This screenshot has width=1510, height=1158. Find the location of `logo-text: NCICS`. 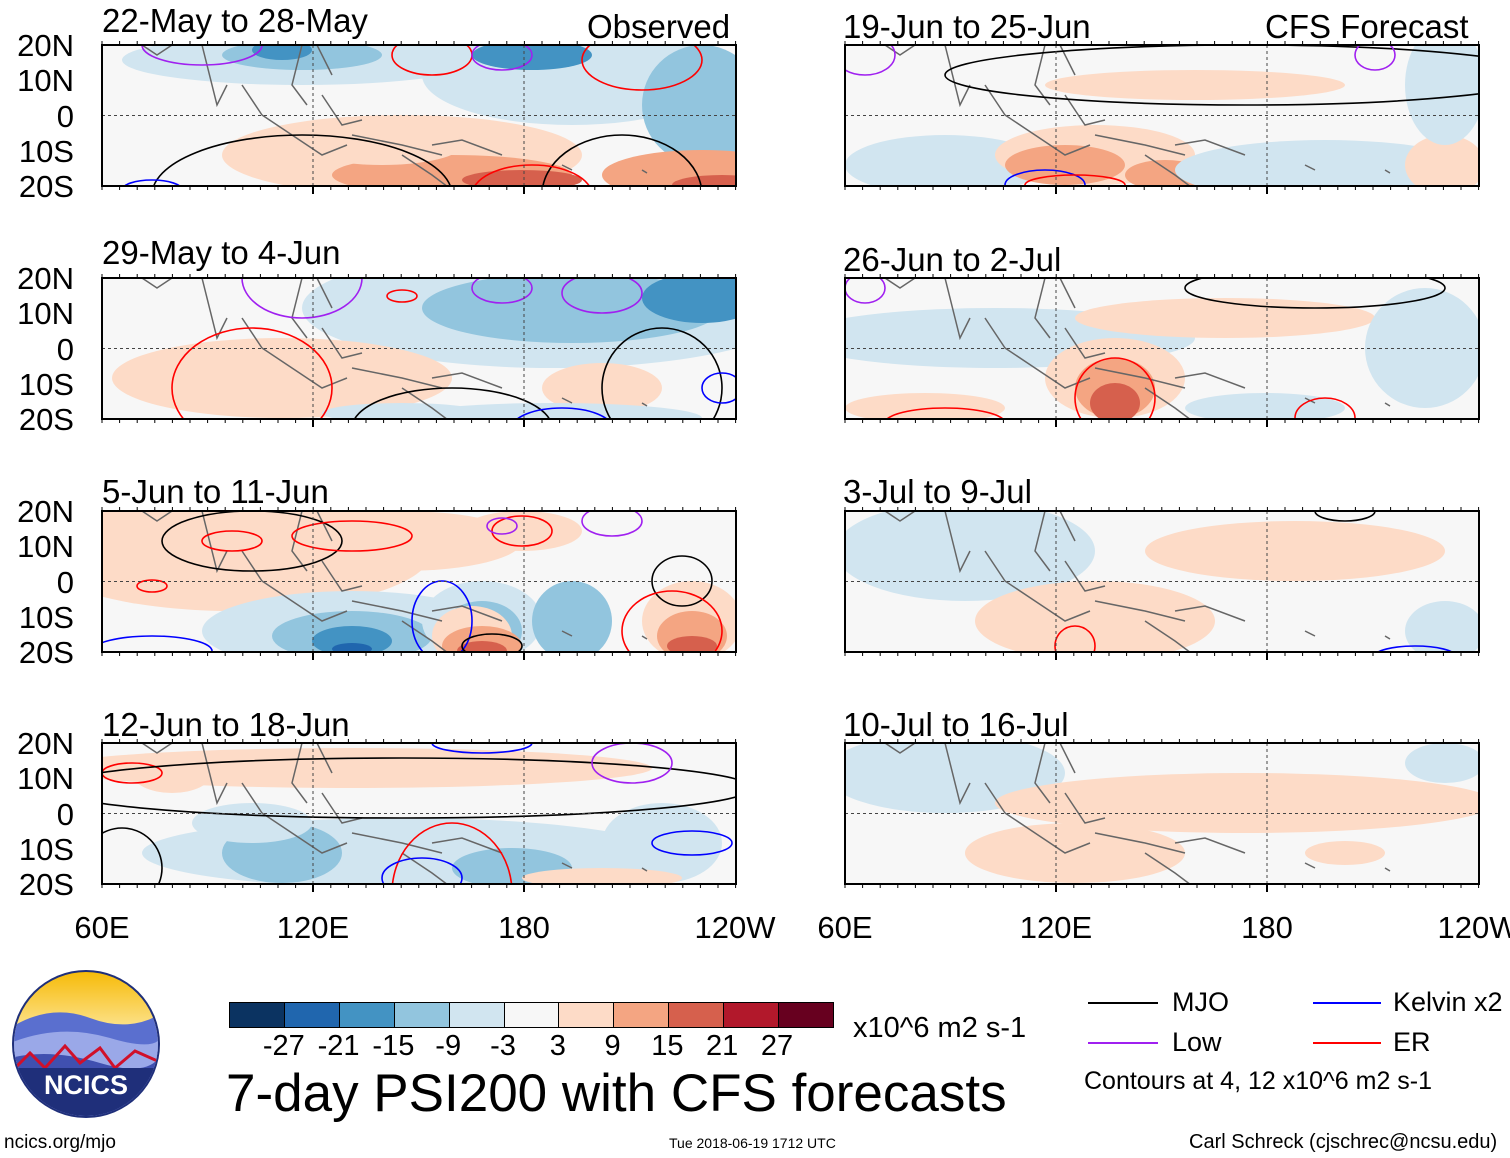

logo-text: NCICS is located at coordinates (86, 1085).